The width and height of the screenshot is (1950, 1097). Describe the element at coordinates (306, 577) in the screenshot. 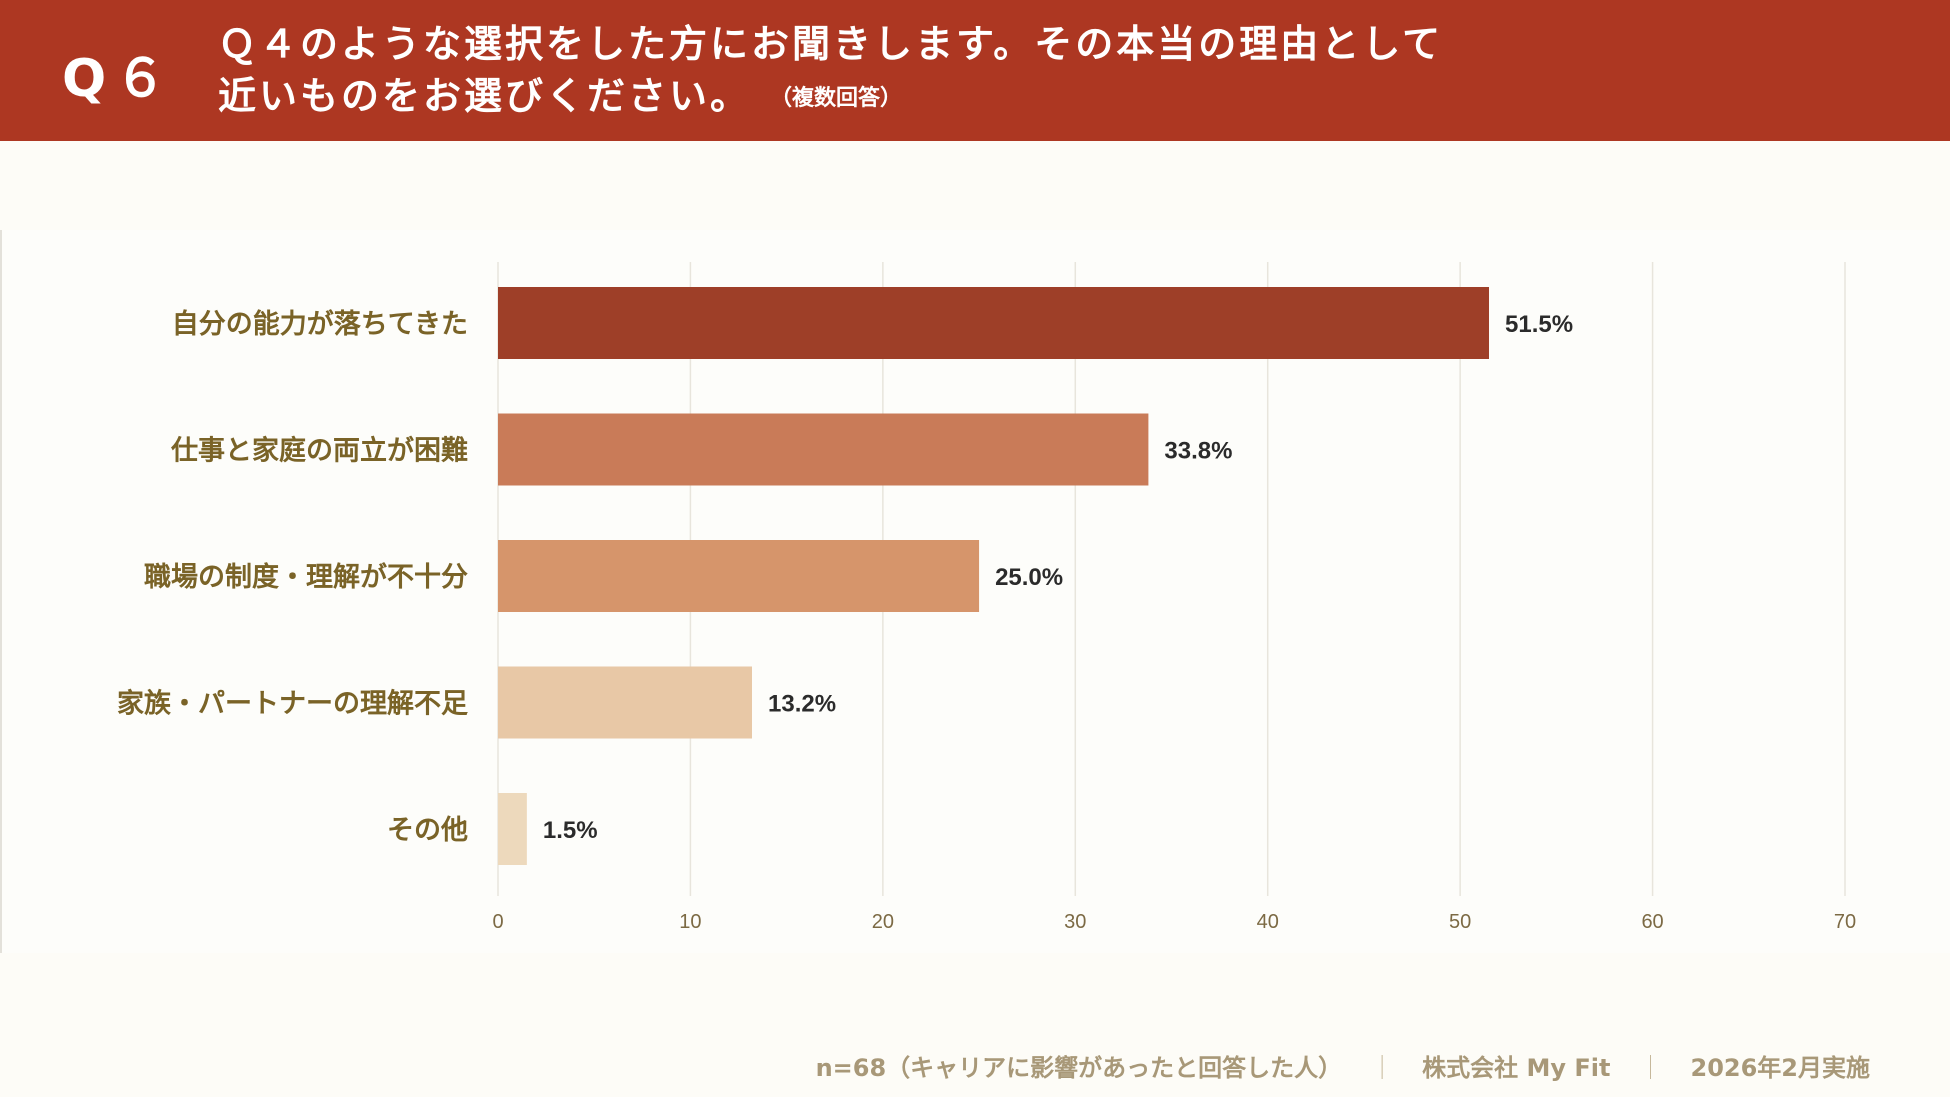

I see `category-label: 職場の制度・理解が不十分` at that location.